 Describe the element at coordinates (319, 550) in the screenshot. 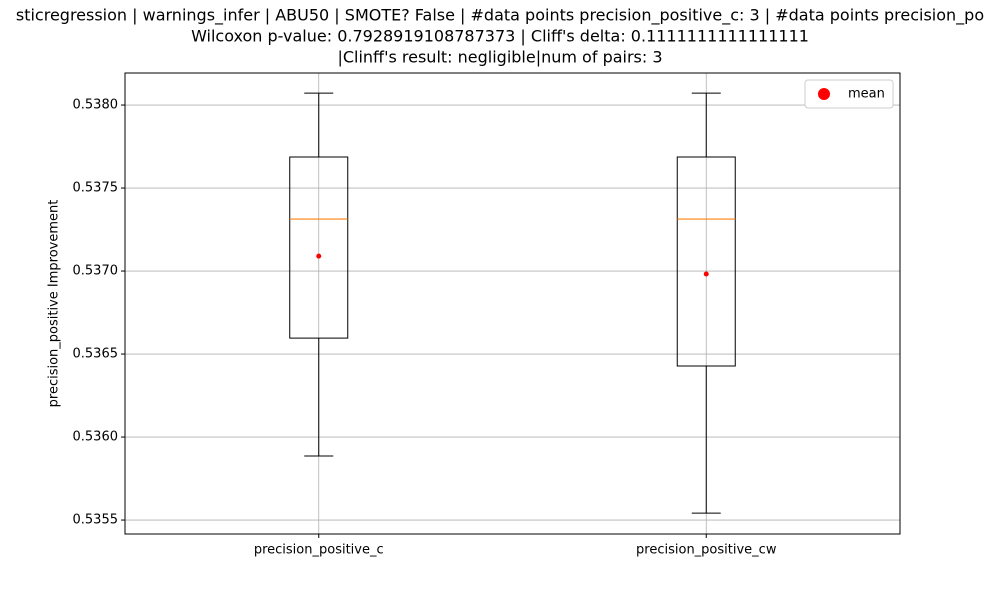

I see `x-tick-label: precision_positive_c` at that location.